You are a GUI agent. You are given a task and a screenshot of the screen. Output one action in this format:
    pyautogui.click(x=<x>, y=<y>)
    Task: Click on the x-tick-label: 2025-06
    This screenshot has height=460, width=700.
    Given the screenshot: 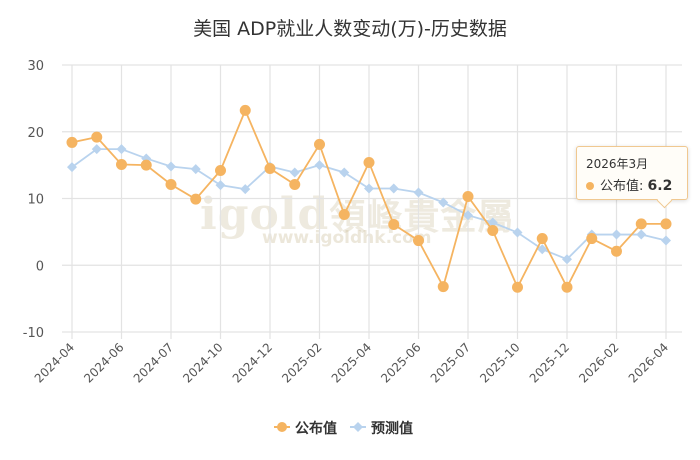 What is the action you would take?
    pyautogui.click(x=400, y=362)
    